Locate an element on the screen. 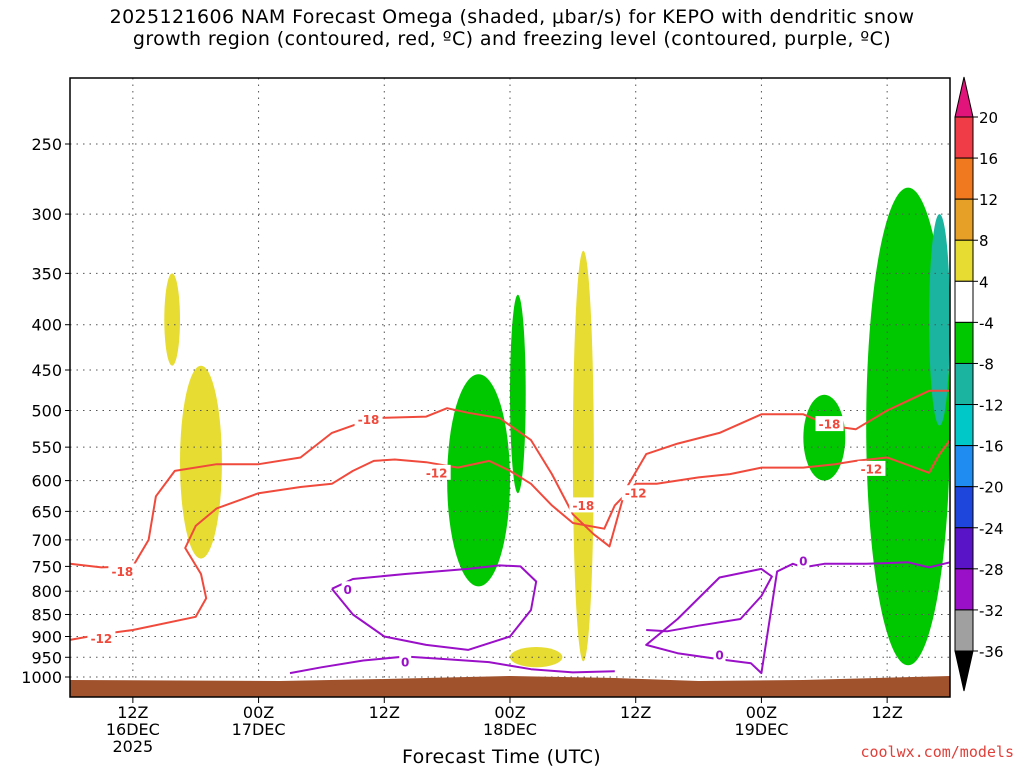 This screenshot has height=768, width=1024. colorbar-label: 8 is located at coordinates (984, 241).